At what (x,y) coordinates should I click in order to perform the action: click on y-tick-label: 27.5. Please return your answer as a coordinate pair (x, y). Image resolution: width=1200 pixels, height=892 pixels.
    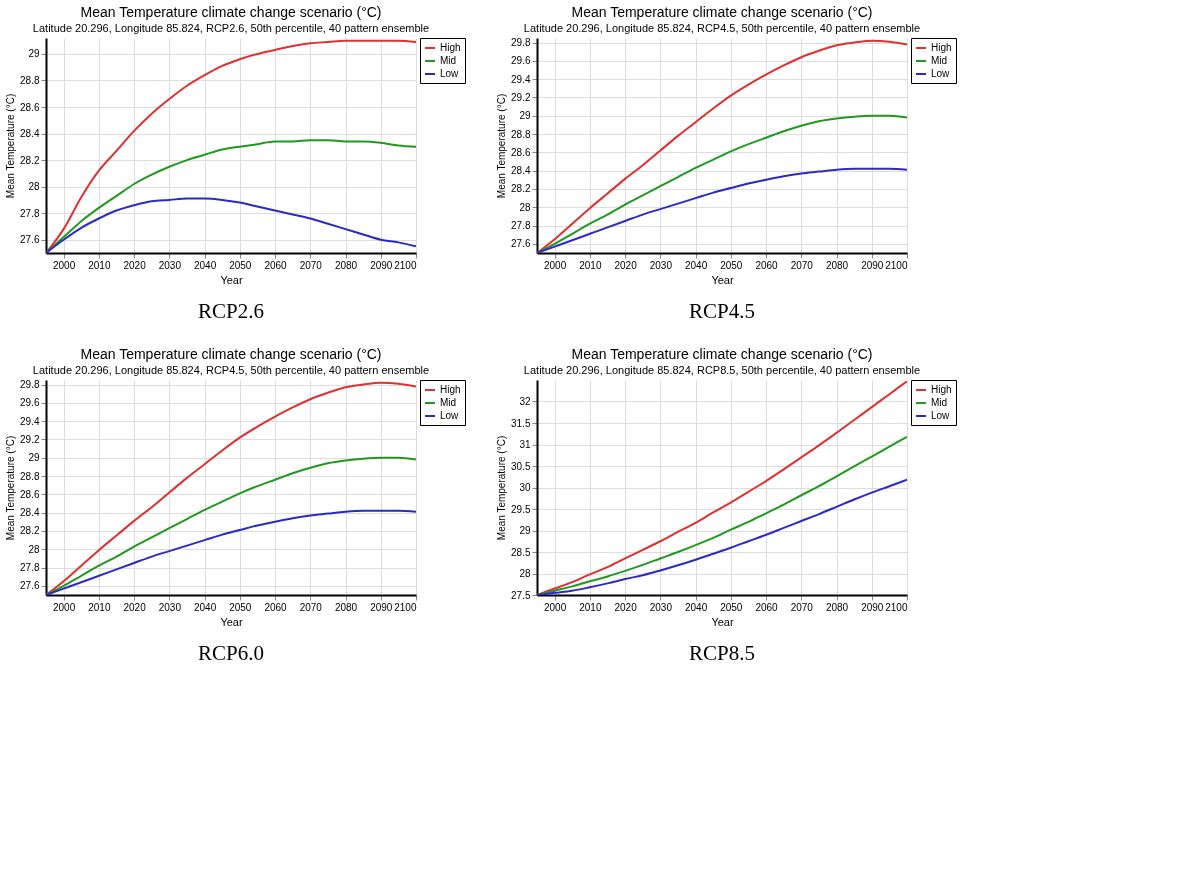
    Looking at the image, I should click on (521, 595).